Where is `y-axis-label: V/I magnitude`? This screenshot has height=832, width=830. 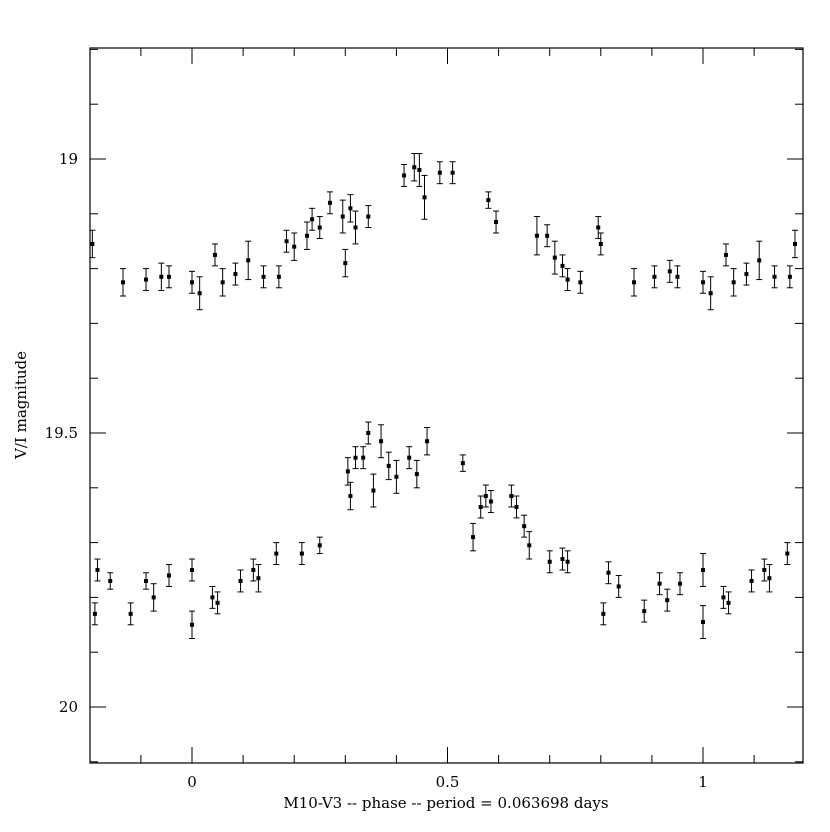
y-axis-label: V/I magnitude is located at coordinates (21, 405).